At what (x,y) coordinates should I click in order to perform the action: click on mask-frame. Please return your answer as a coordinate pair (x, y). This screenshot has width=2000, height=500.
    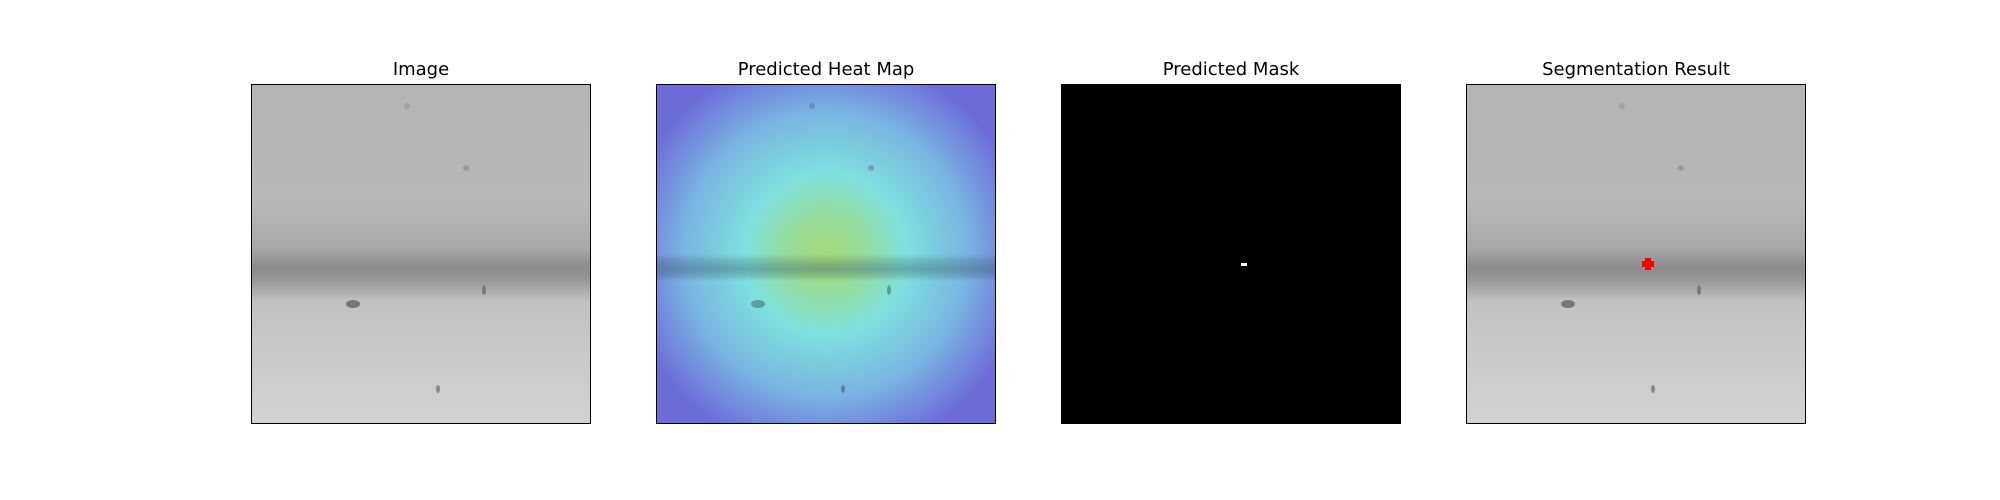
    Looking at the image, I should click on (1231, 254).